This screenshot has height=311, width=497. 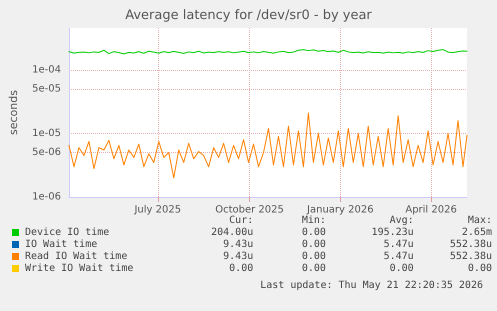 What do you see at coordinates (46, 197) in the screenshot?
I see `y-tick-label: 1e-06` at bounding box center [46, 197].